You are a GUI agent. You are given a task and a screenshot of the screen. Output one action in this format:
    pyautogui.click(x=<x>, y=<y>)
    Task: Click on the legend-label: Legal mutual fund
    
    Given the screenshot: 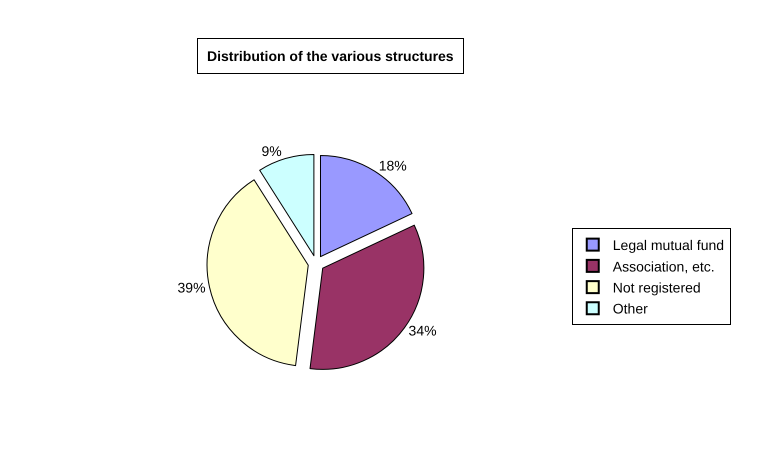 What is the action you would take?
    pyautogui.click(x=668, y=245)
    